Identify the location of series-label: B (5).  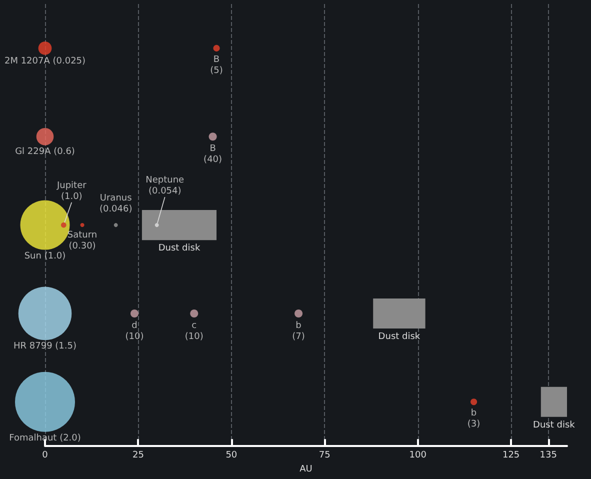
(216, 65).